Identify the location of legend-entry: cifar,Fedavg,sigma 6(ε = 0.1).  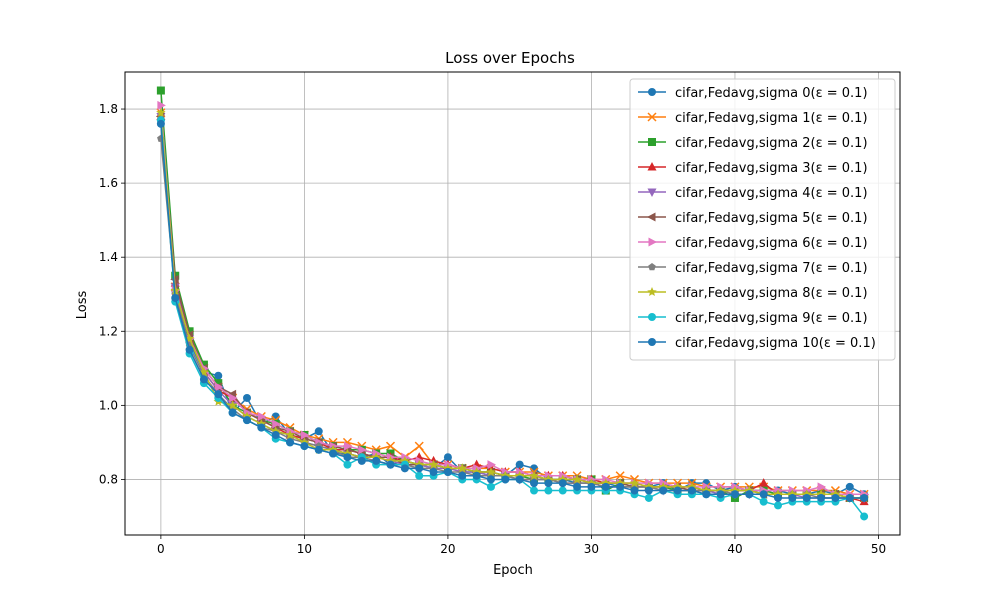
(753, 243).